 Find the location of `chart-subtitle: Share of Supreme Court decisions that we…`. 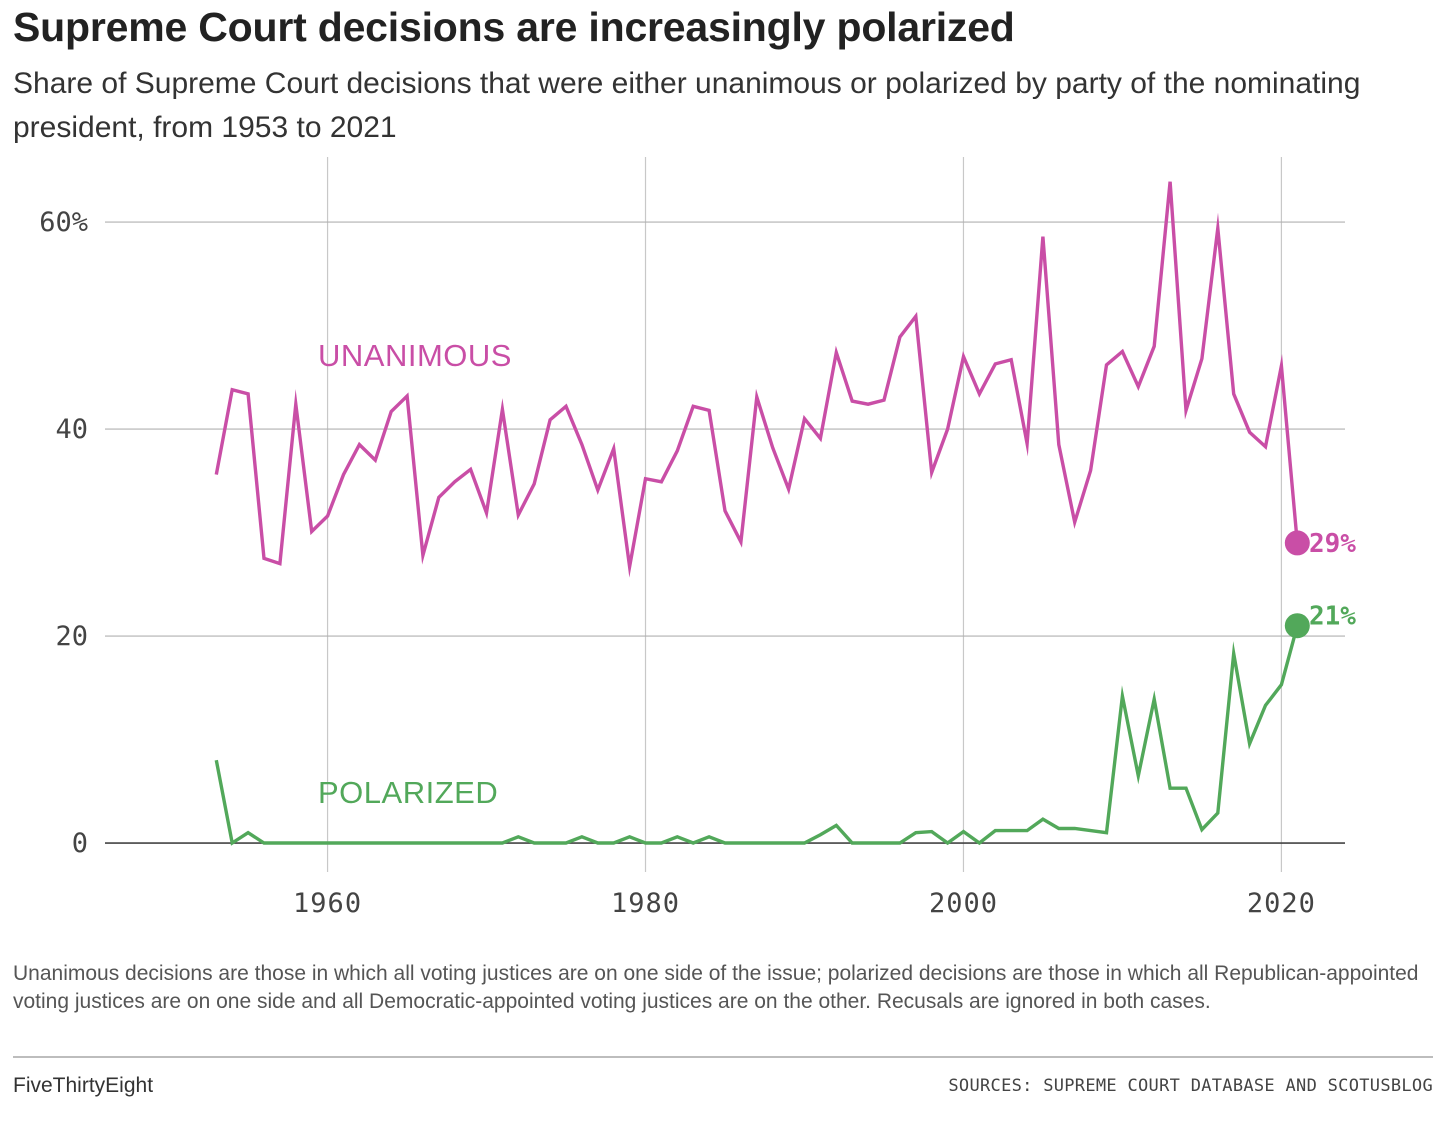

chart-subtitle: Share of Supreme Court decisions that we… is located at coordinates (687, 105).